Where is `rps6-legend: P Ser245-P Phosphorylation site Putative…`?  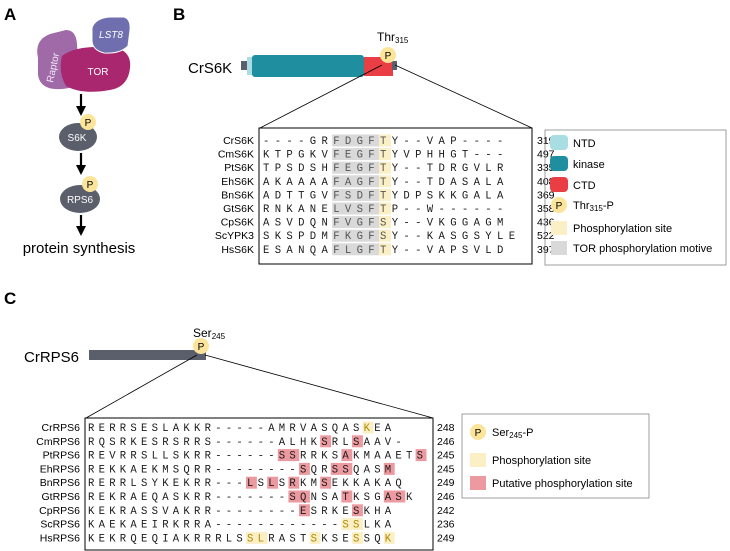
rps6-legend: P Ser245-P Phosphorylation site Putative… is located at coordinates (555, 456).